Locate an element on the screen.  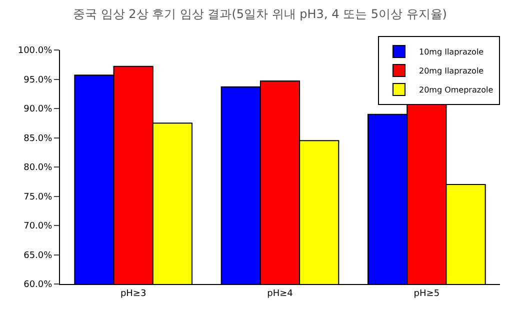
y-tick-label: 100.0% is located at coordinates (35, 51).